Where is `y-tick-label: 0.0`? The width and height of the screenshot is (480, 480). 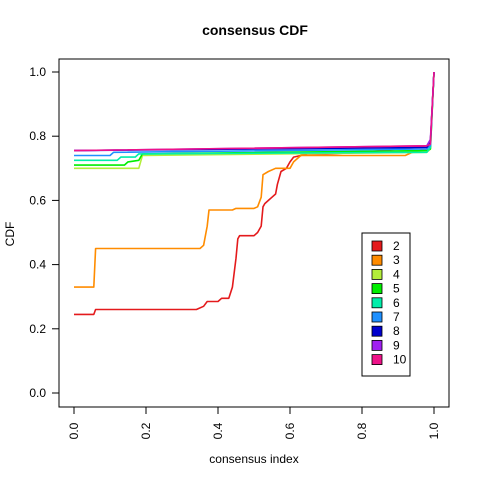 y-tick-label: 0.0 is located at coordinates (37, 393).